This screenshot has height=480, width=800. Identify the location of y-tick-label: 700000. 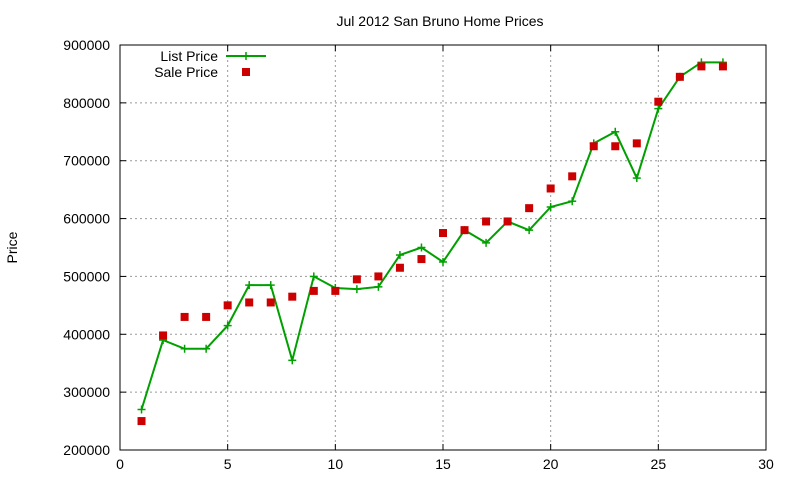
(86, 161).